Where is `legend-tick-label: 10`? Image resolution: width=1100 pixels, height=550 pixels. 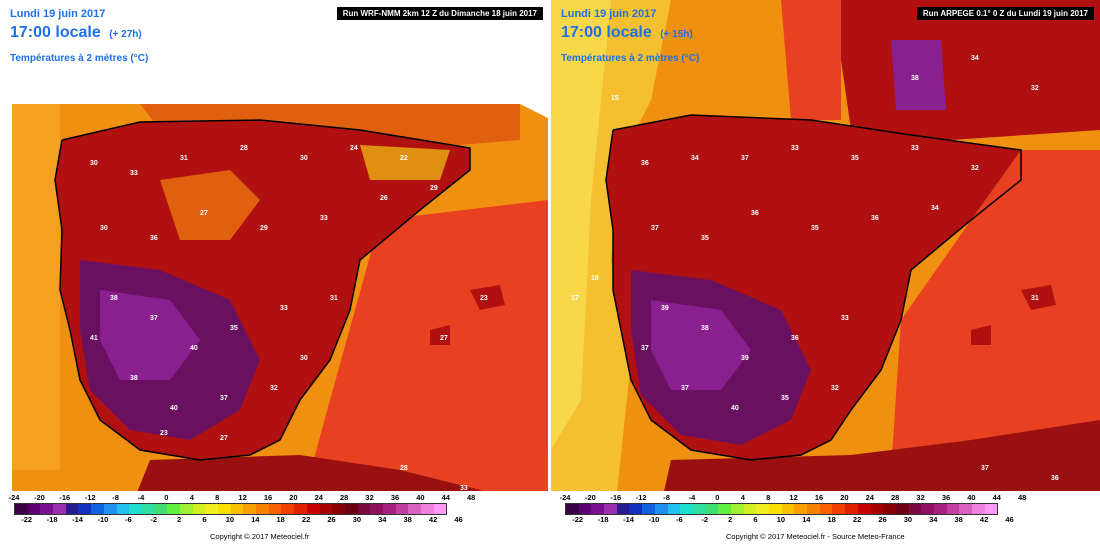
legend-tick-label: 10 is located at coordinates (230, 519).